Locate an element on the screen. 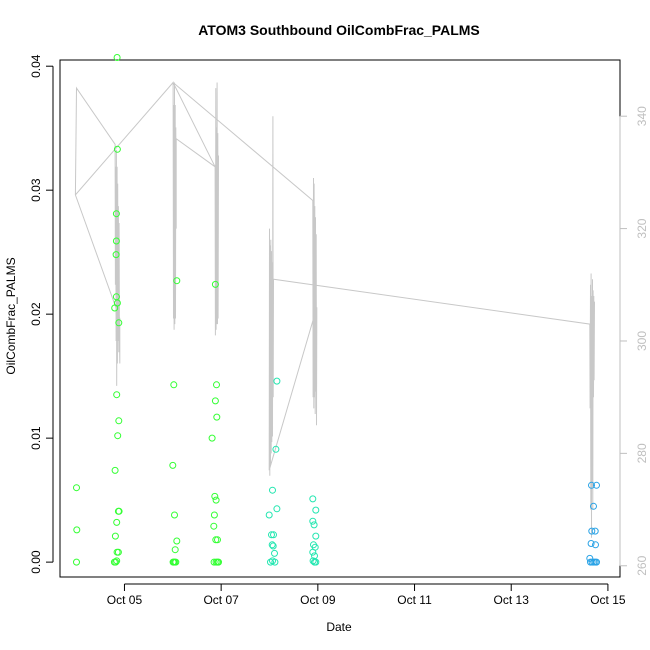  x-axis-label: Date is located at coordinates (339, 627).